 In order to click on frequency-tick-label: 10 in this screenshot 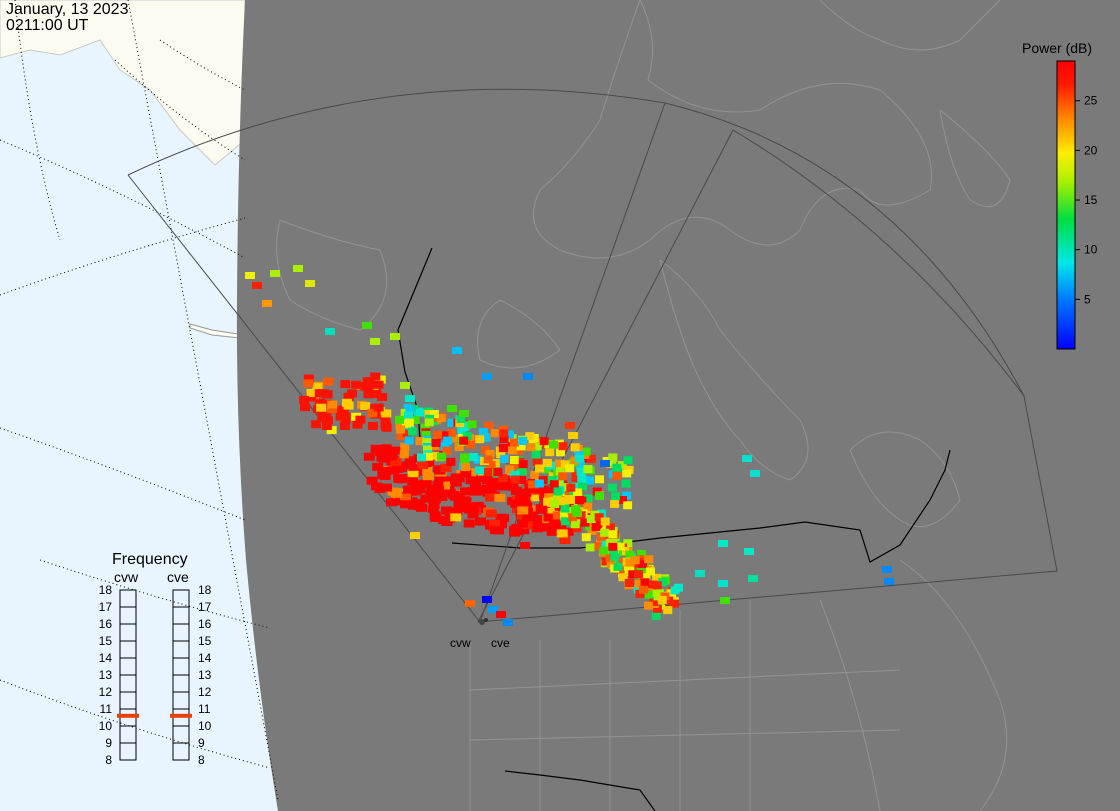, I will do `click(205, 726)`.